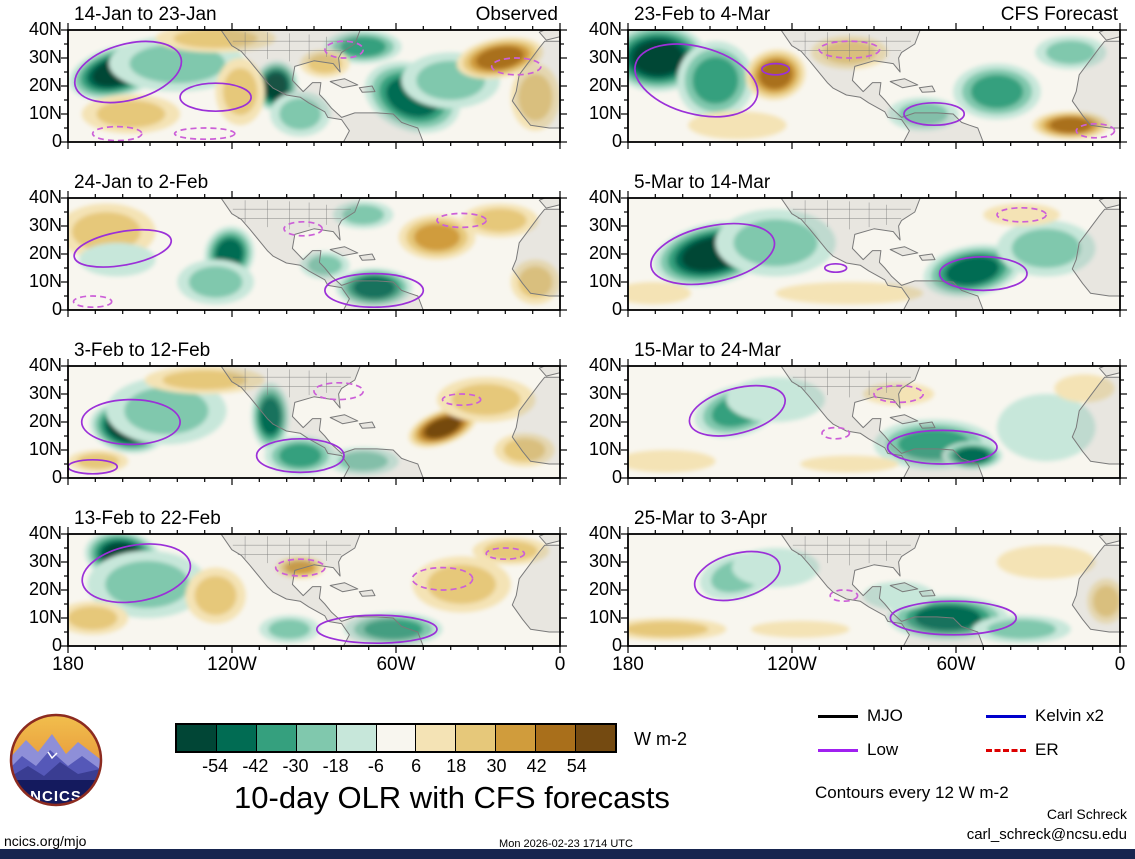 Image resolution: width=1135 pixels, height=859 pixels. What do you see at coordinates (516, 14) in the screenshot?
I see `observed-header: Observed` at bounding box center [516, 14].